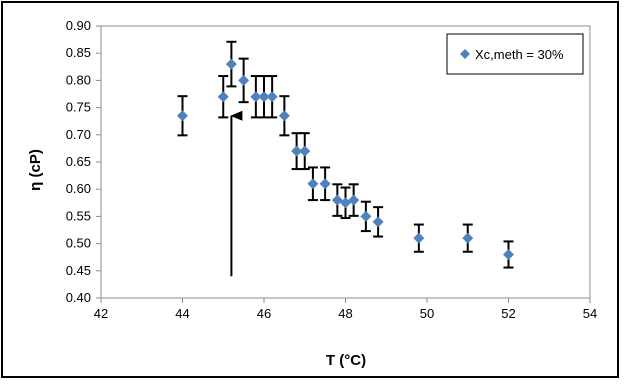 Image resolution: width=626 pixels, height=384 pixels. What do you see at coordinates (78, 134) in the screenshot?
I see `y-tick-label: 0.70` at bounding box center [78, 134].